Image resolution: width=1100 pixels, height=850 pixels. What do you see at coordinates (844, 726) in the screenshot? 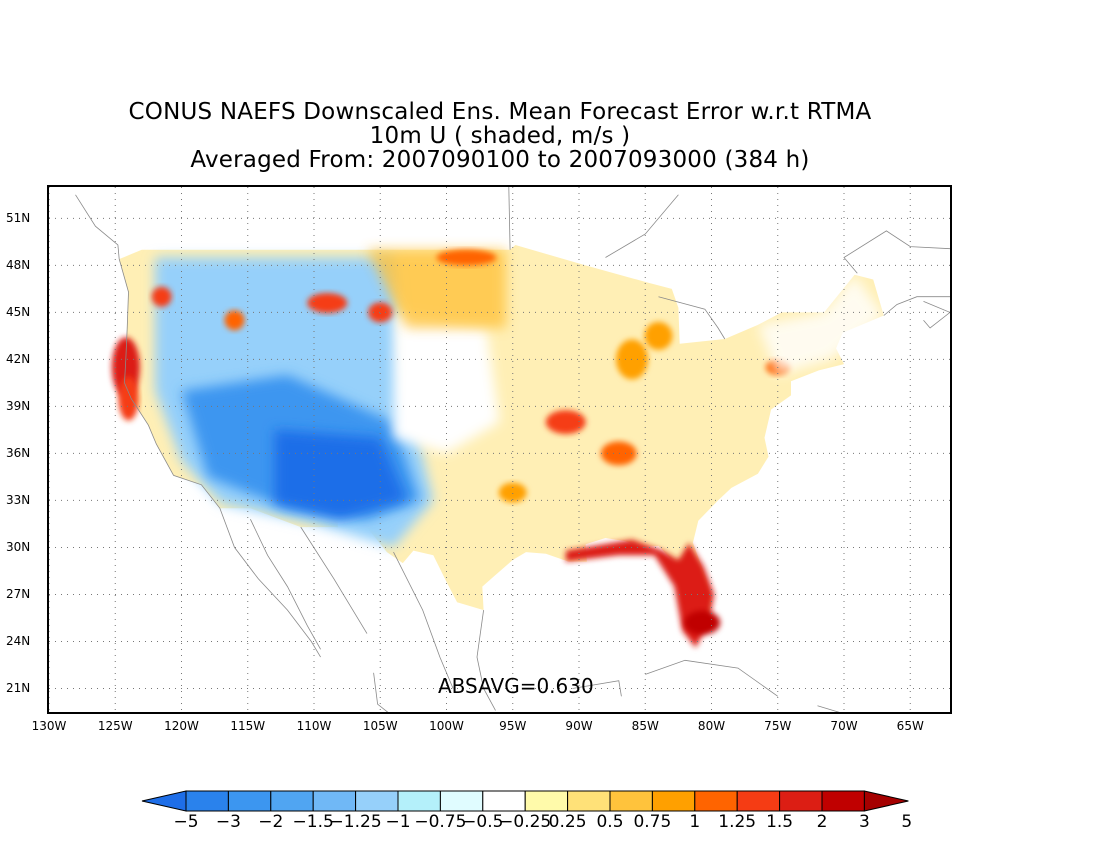
I see `lon-tick-label: 70W` at bounding box center [844, 726].